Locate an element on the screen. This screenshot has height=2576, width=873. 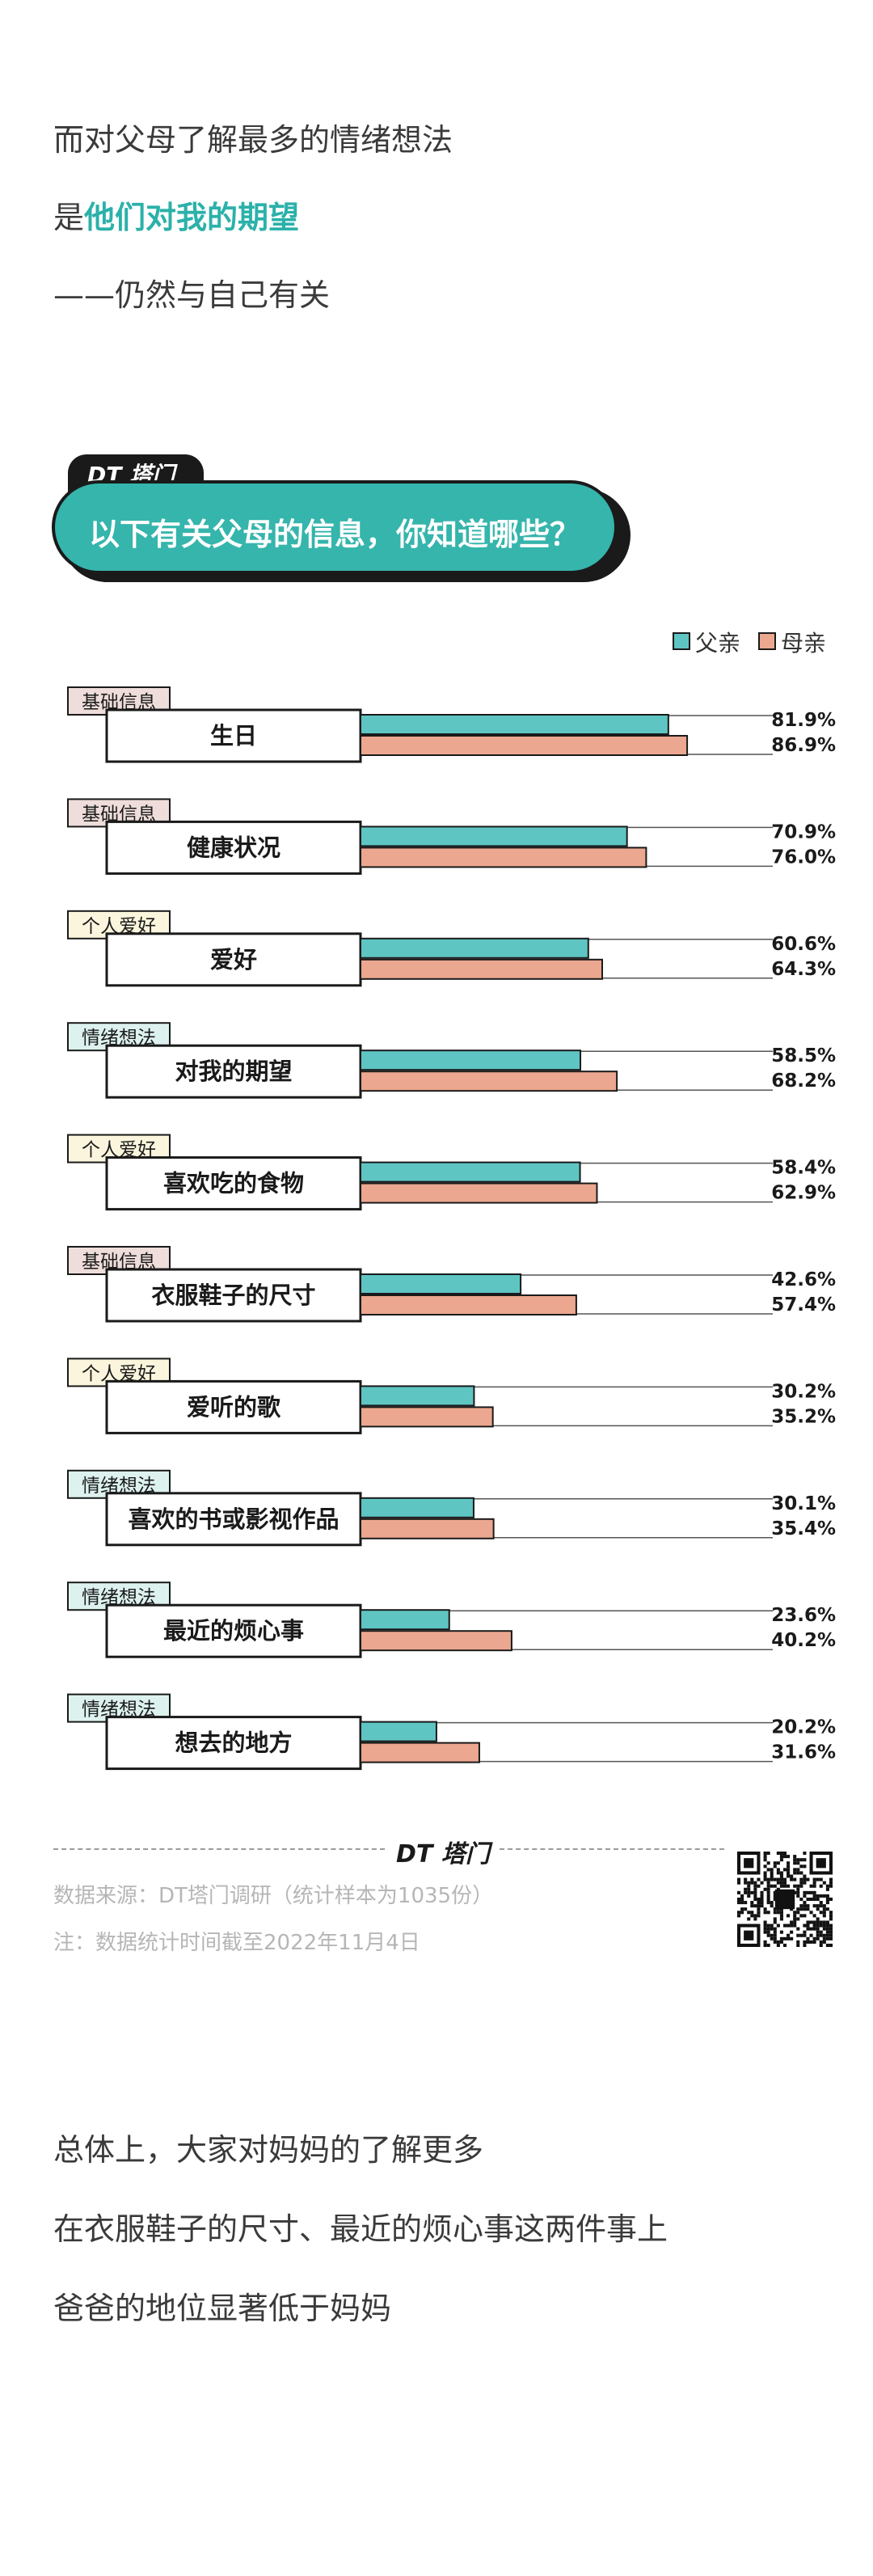
value-label-mother: 76.0% is located at coordinates (803, 857).